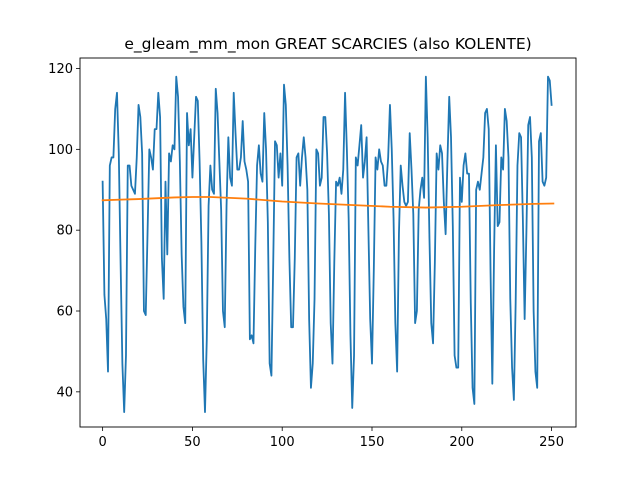 This screenshot has width=640, height=480. Describe the element at coordinates (64, 392) in the screenshot. I see `y-tick-label: 40` at that location.